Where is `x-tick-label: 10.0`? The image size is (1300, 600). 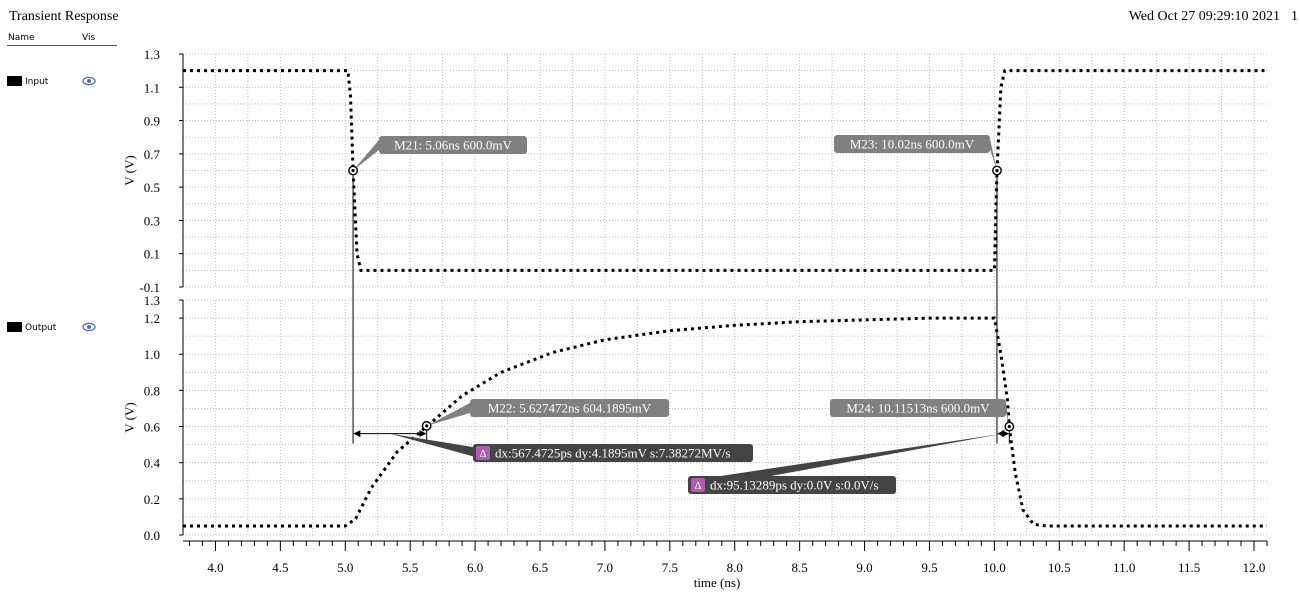
x-tick-label: 10.0 is located at coordinates (994, 567).